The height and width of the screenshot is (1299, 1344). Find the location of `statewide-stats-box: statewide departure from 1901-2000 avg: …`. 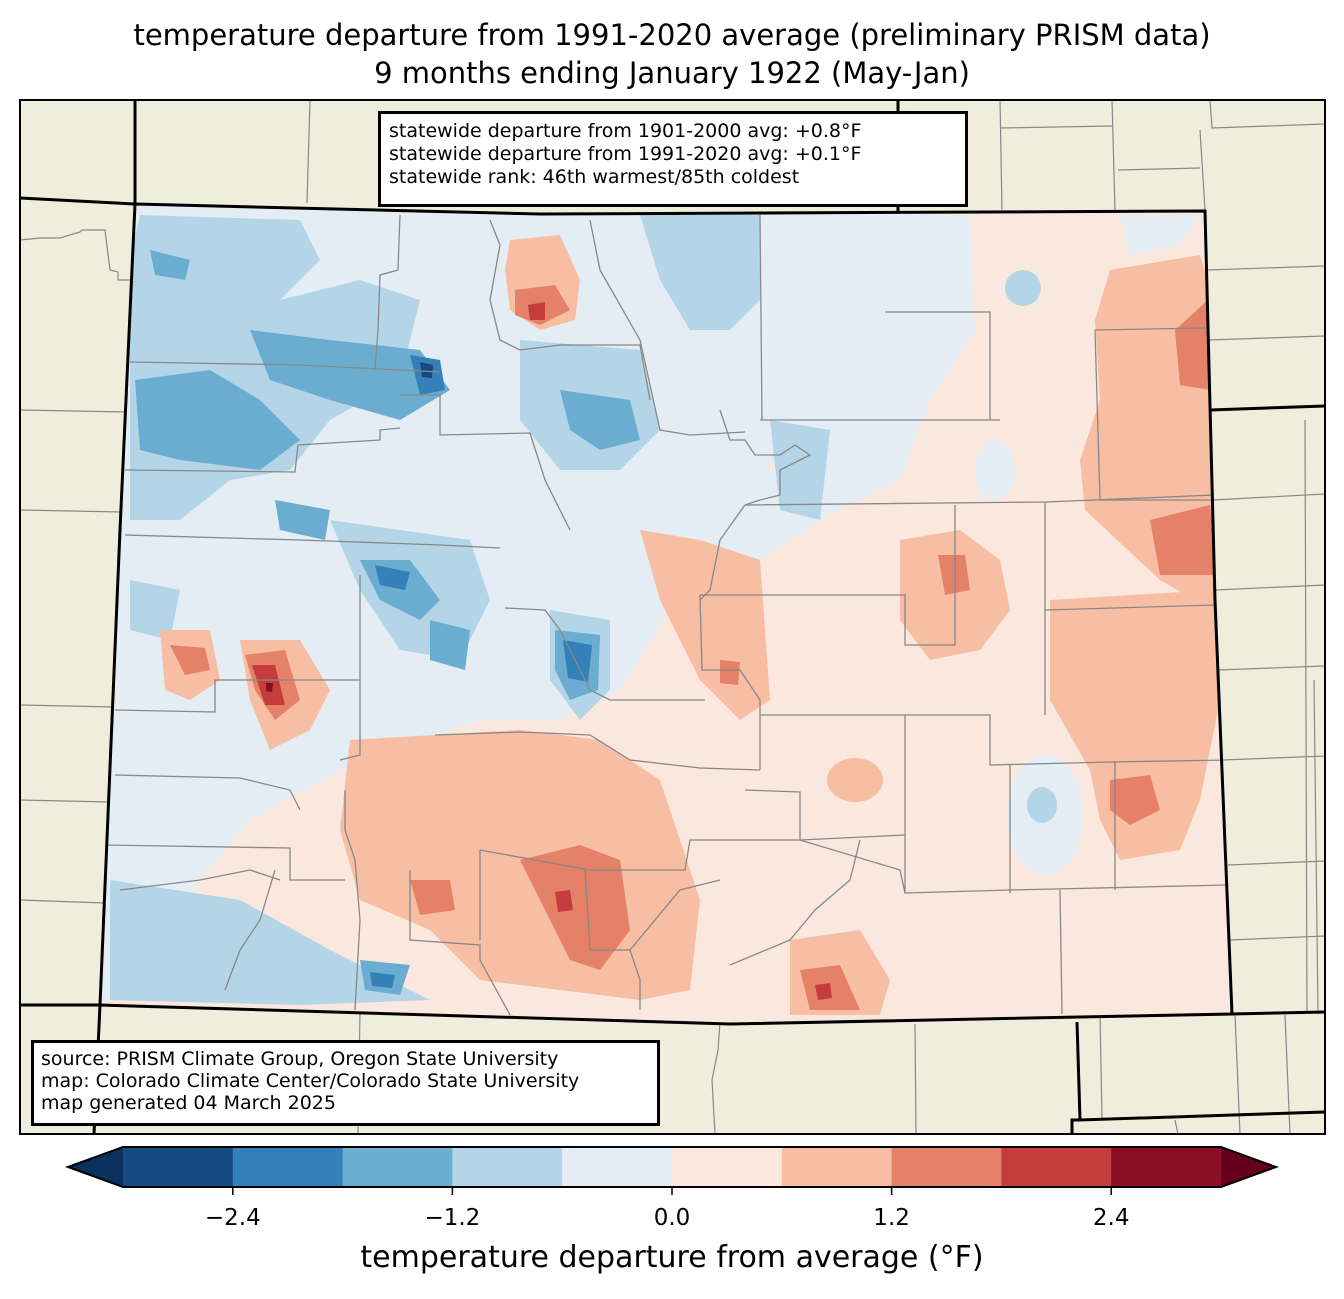

statewide-stats-box: statewide departure from 1901-2000 avg: … is located at coordinates (673, 159).